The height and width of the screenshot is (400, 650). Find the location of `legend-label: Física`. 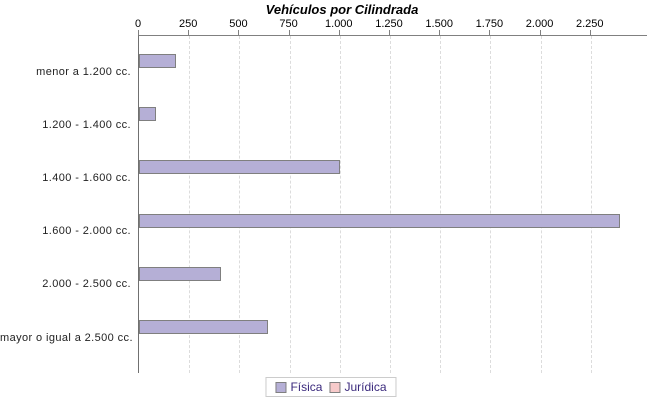

legend-label: Física is located at coordinates (306, 387).